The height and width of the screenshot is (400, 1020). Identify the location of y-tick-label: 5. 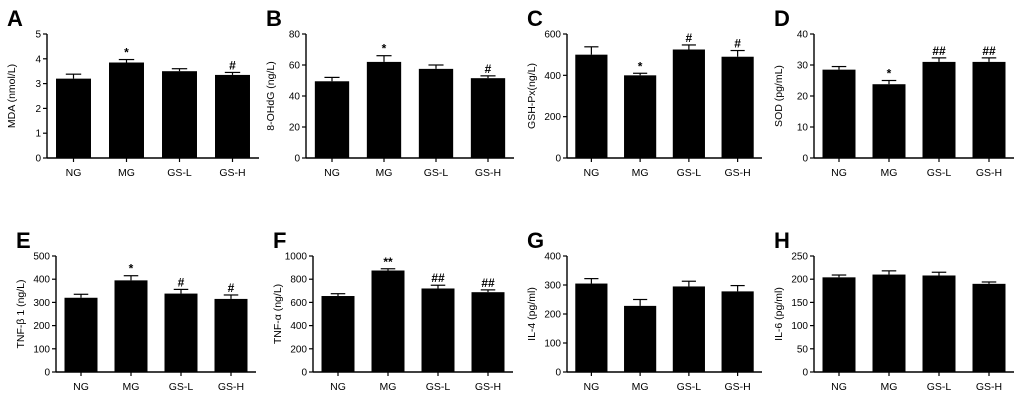
(38, 35).